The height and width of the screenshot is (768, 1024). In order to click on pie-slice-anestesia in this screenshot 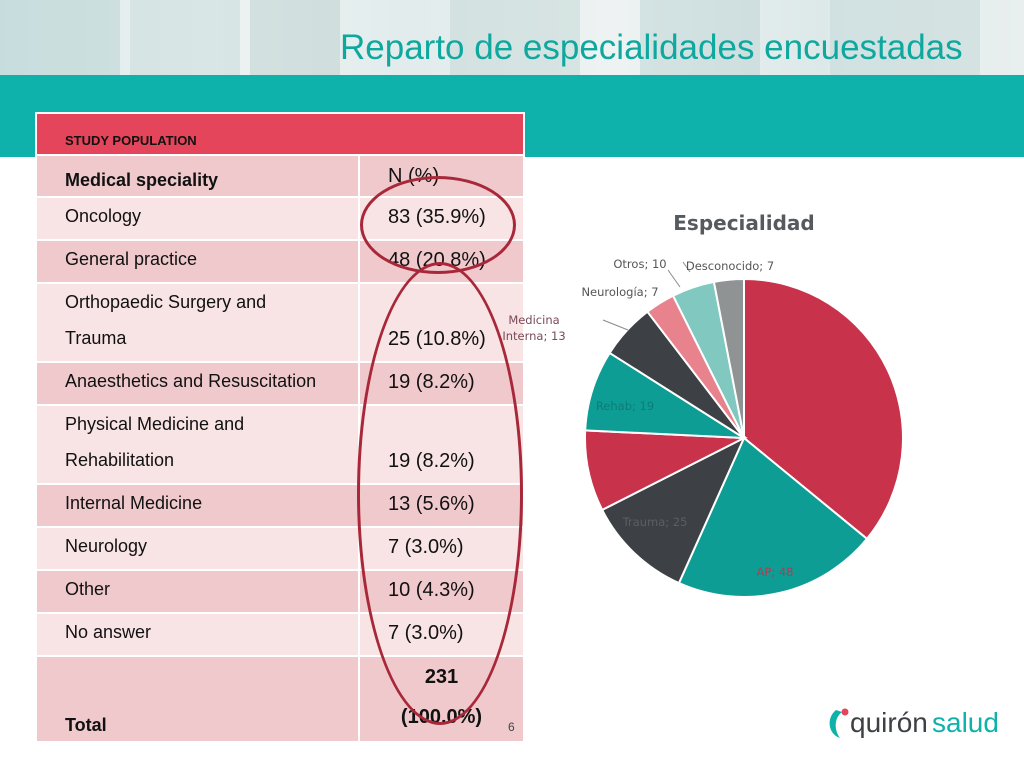, I will do `click(666, 470)`.